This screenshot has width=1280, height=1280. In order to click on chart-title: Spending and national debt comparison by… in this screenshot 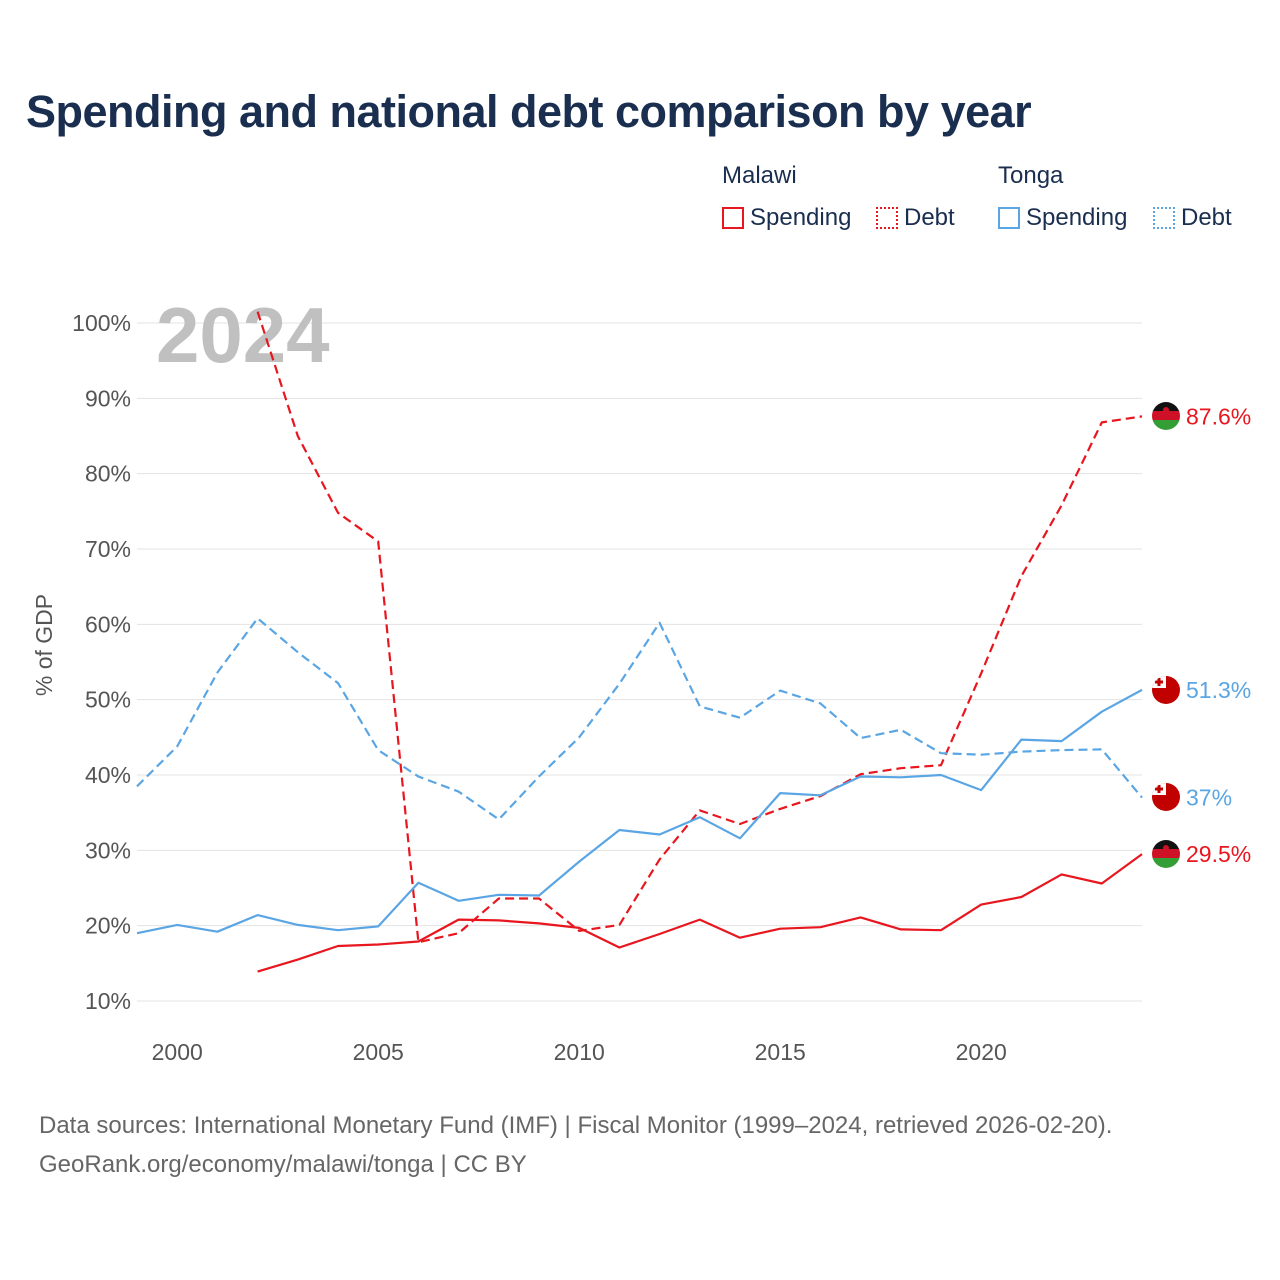, I will do `click(529, 111)`.